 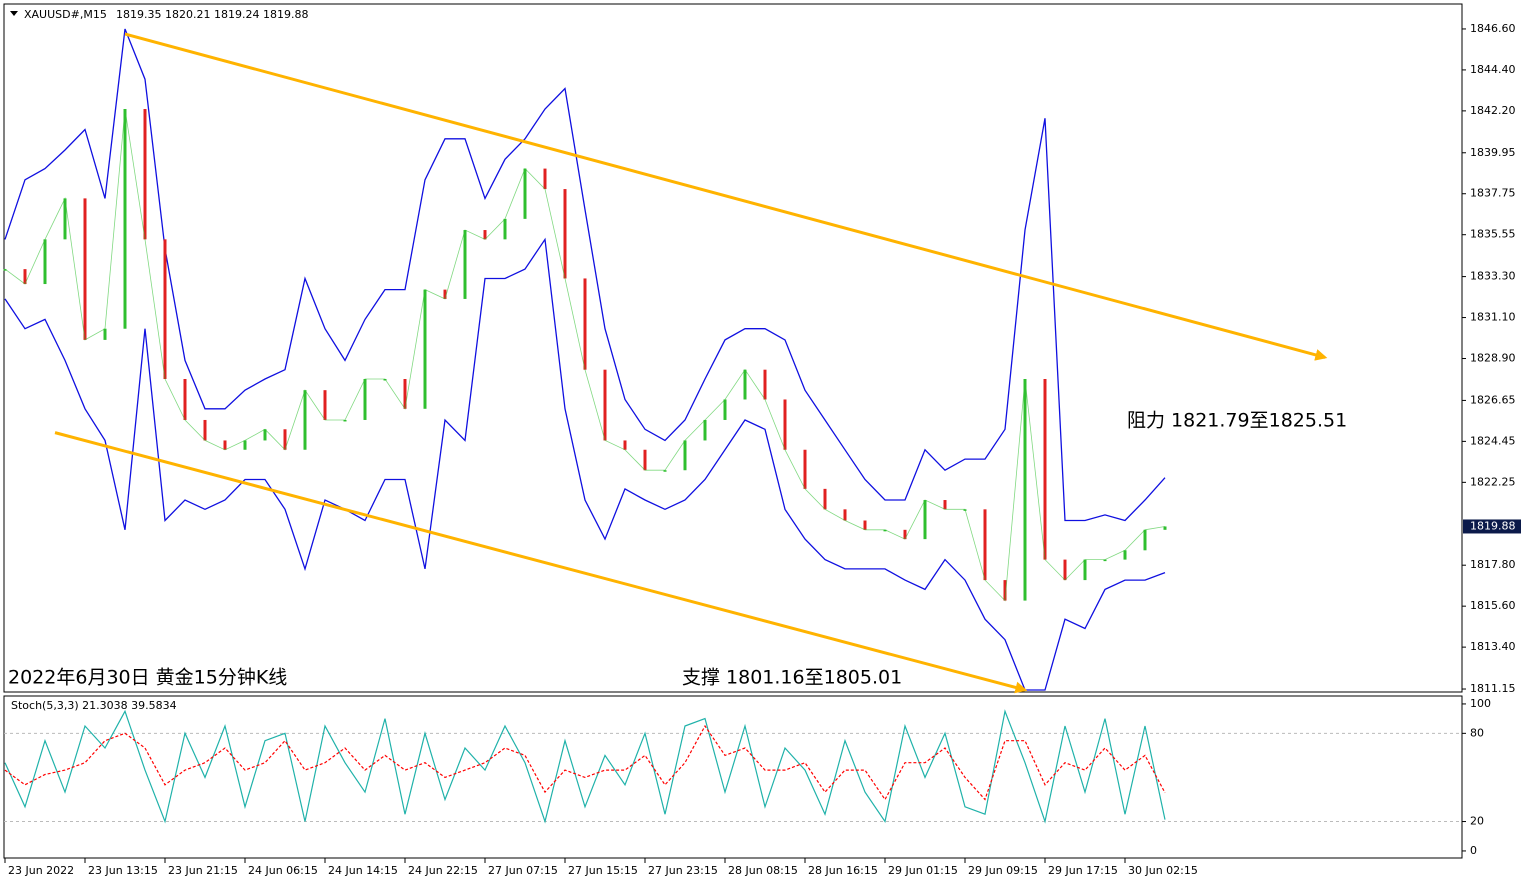 I want to click on x-tick-label: 28 Jun 08:15, so click(x=763, y=870).